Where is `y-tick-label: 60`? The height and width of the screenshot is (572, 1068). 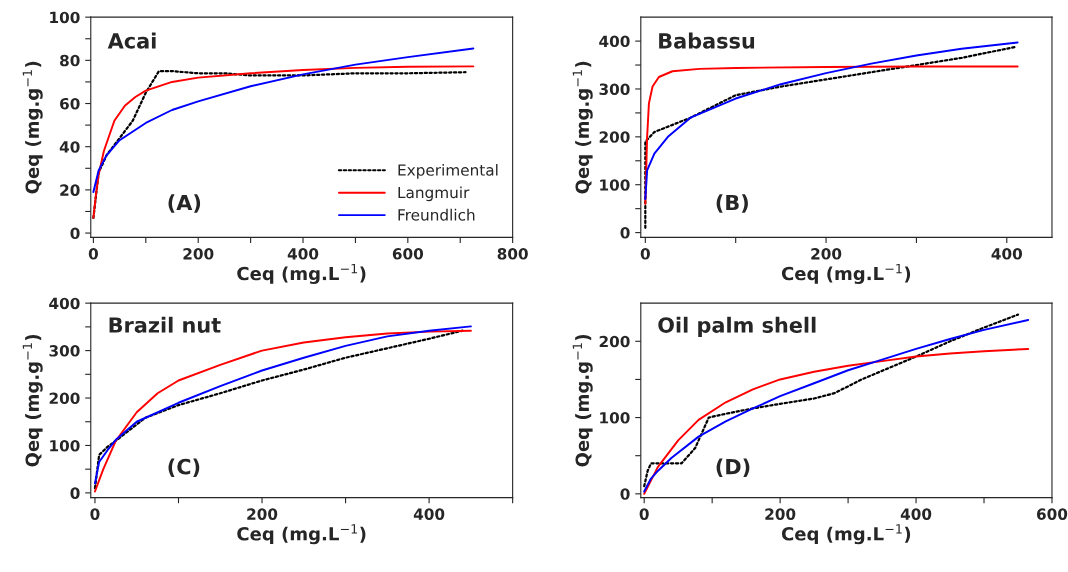
y-tick-label: 60 is located at coordinates (70, 103).